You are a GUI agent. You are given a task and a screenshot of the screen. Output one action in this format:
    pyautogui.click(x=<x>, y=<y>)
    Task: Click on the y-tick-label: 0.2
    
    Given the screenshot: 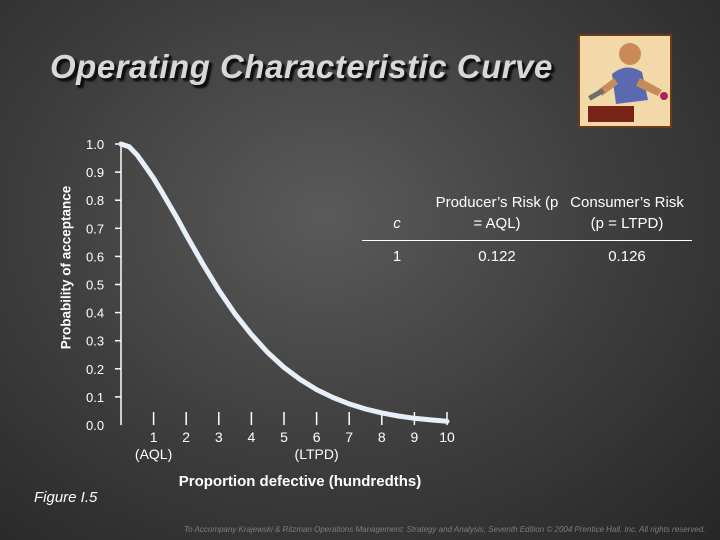 What is the action you would take?
    pyautogui.click(x=95, y=369)
    